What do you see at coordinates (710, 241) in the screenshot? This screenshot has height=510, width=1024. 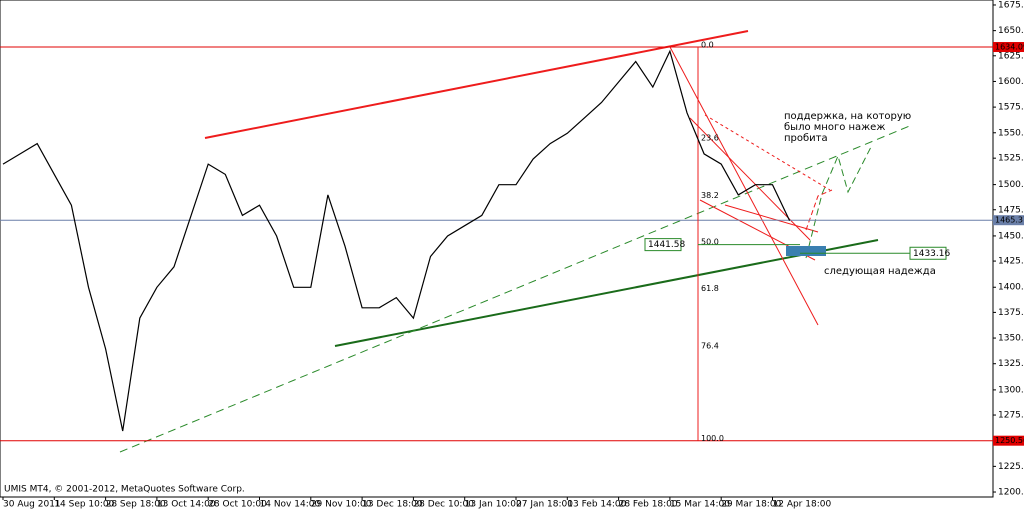 I see `fibo-label: 50.0` at bounding box center [710, 241].